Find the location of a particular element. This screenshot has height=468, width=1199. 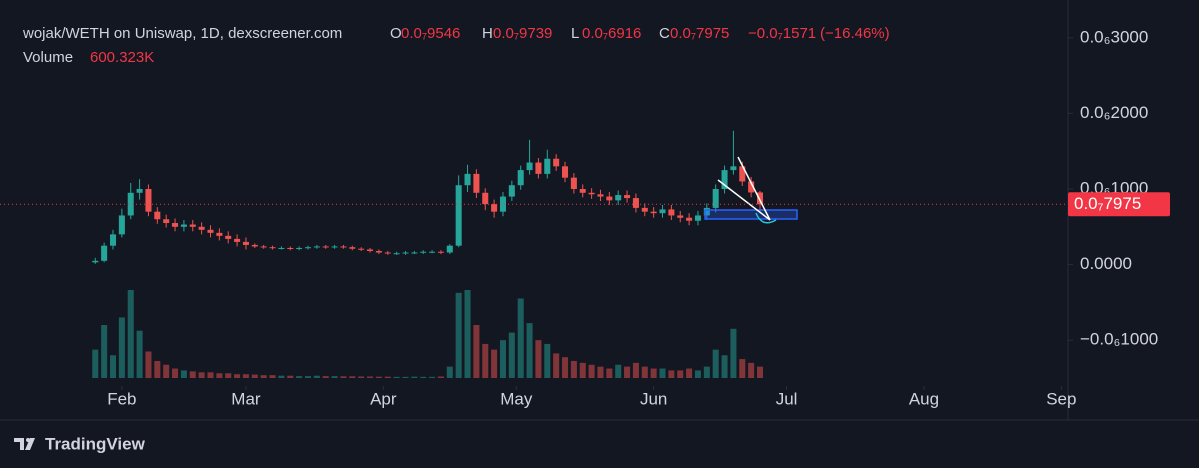

last-price-tag is located at coordinates (1119, 204).